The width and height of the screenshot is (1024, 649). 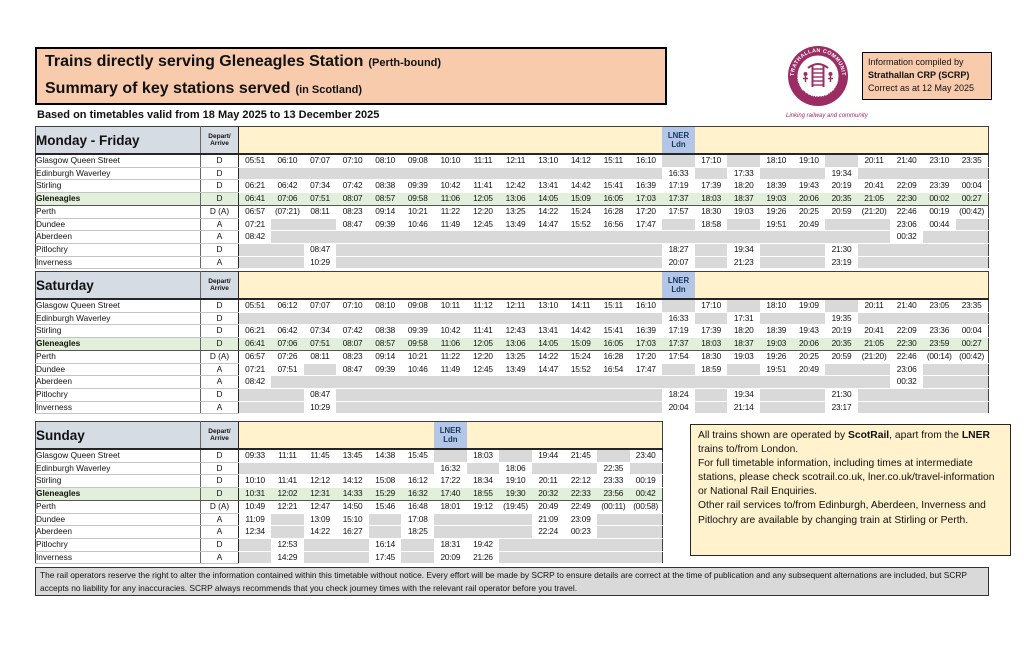 I want to click on time-cell: 15:09, so click(x=581, y=199).